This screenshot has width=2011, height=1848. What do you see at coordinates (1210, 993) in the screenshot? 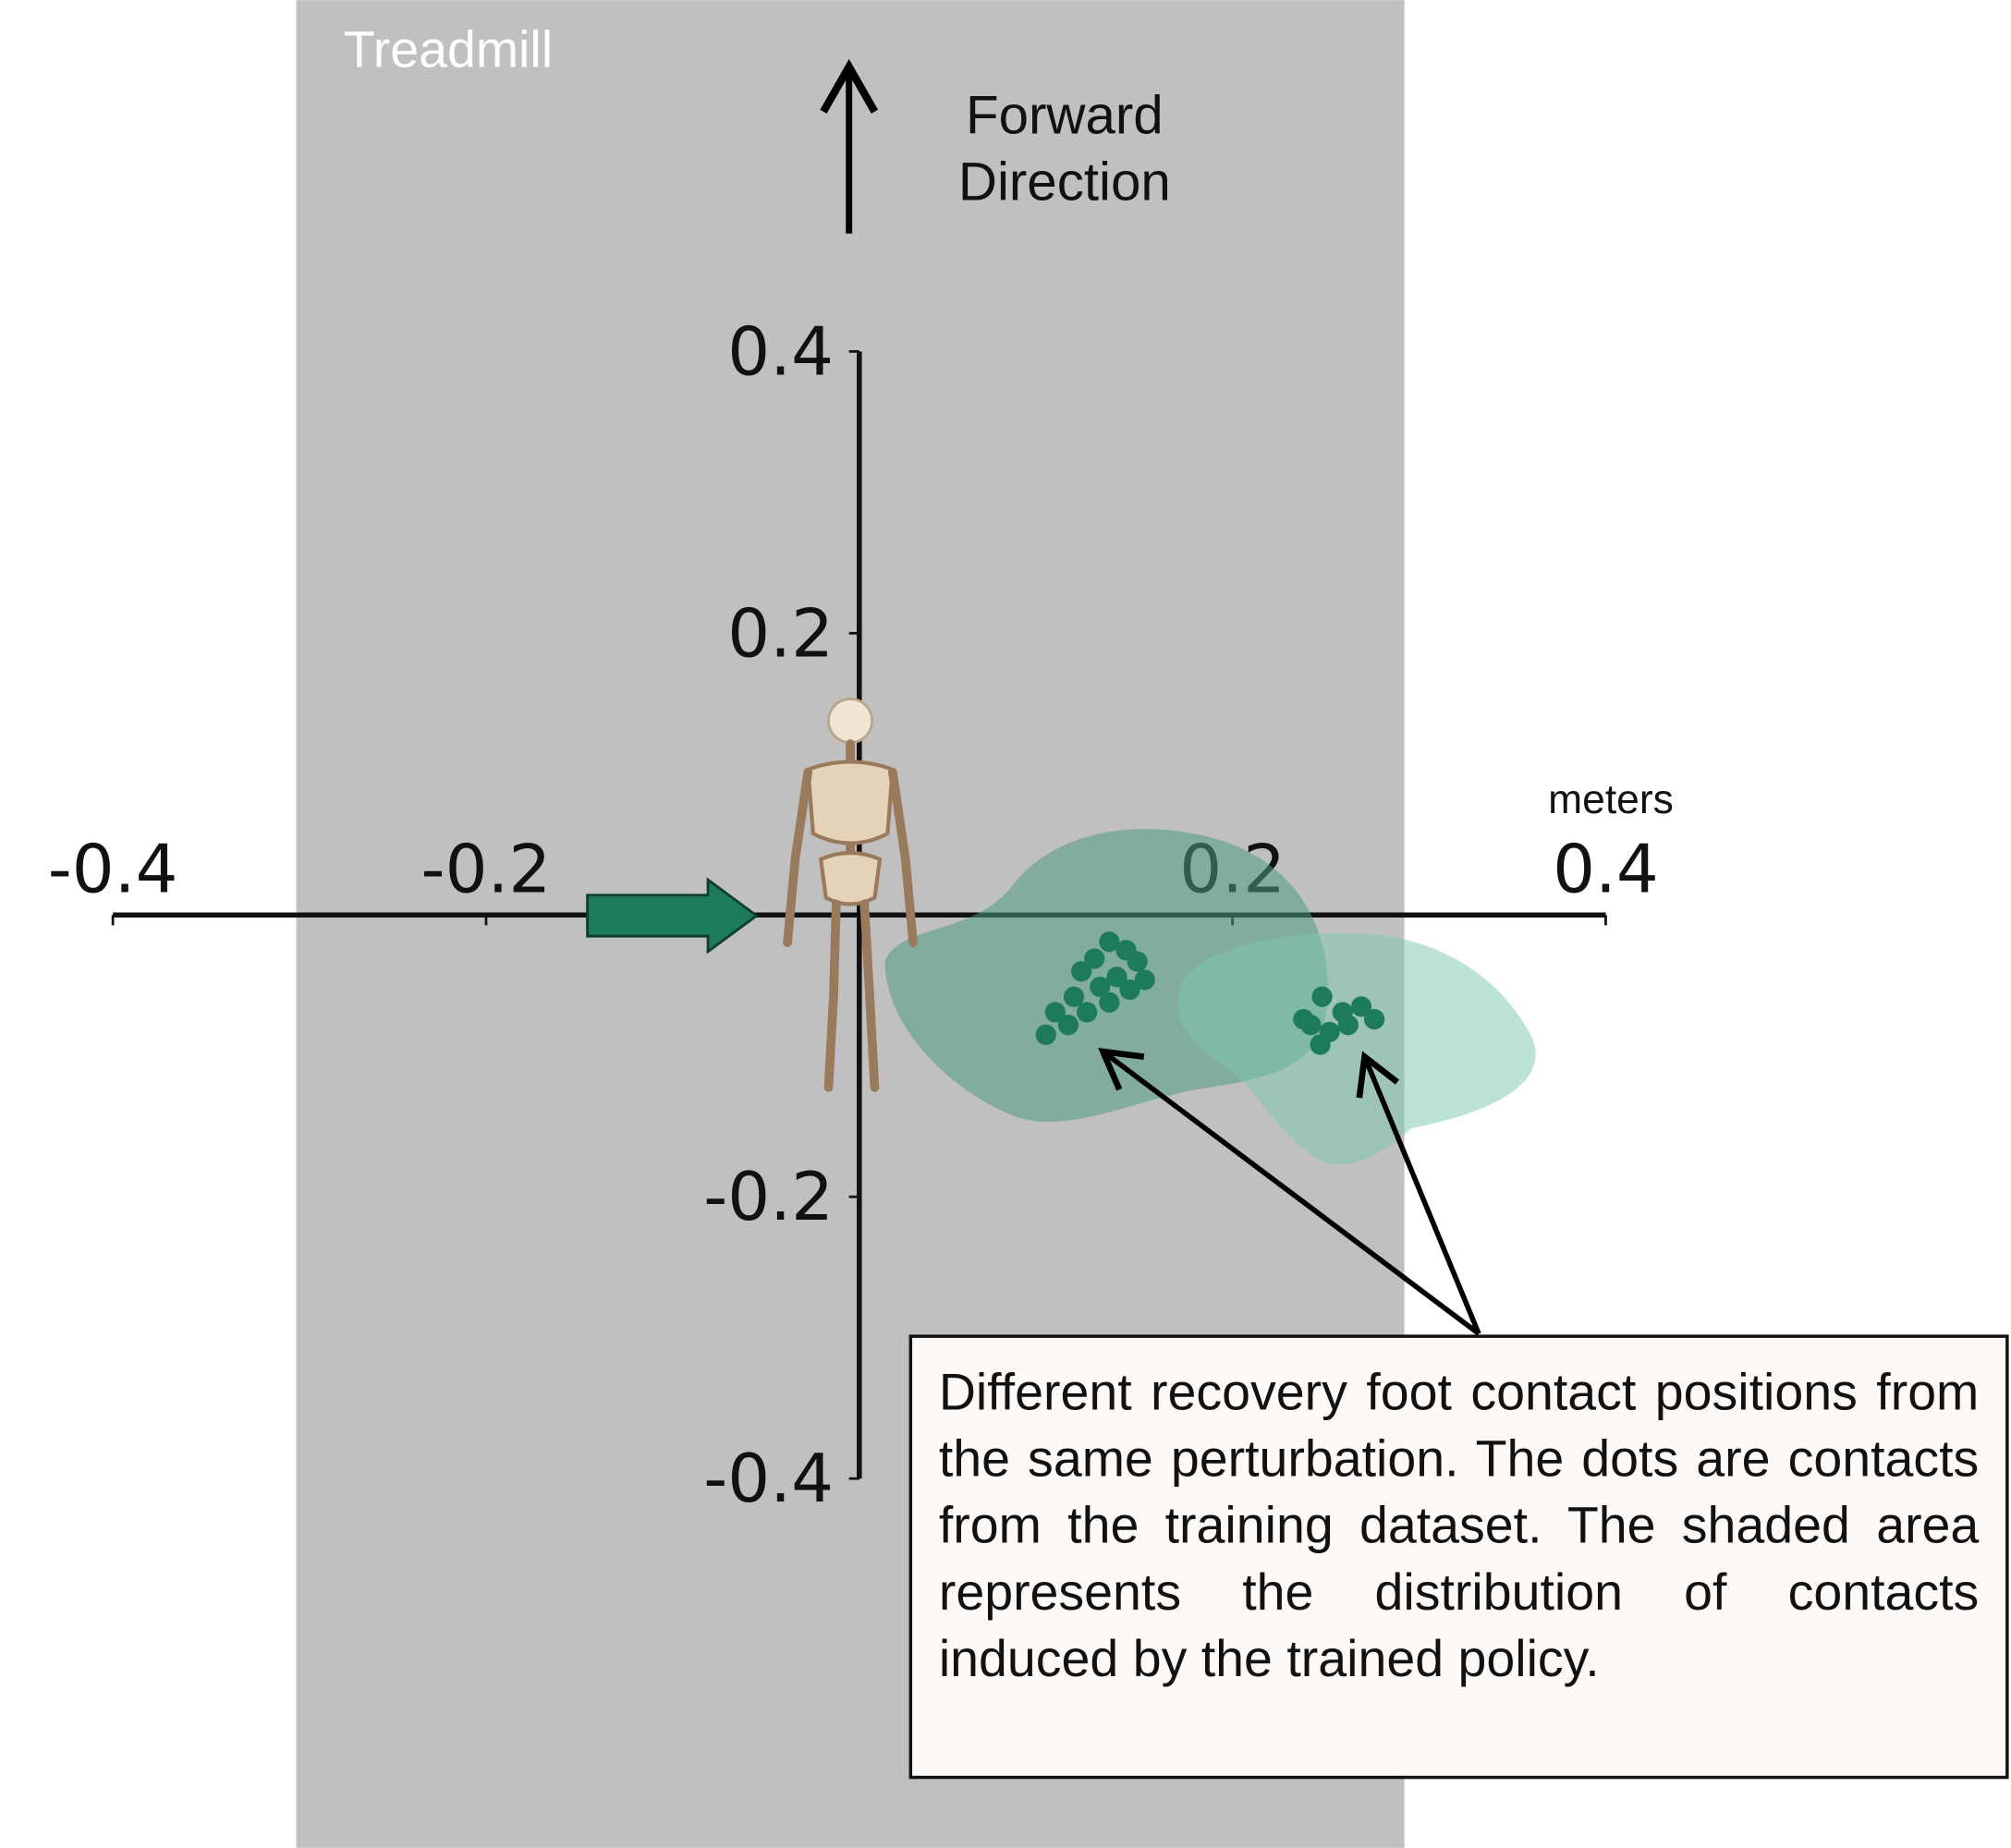
I see `dots` at bounding box center [1210, 993].